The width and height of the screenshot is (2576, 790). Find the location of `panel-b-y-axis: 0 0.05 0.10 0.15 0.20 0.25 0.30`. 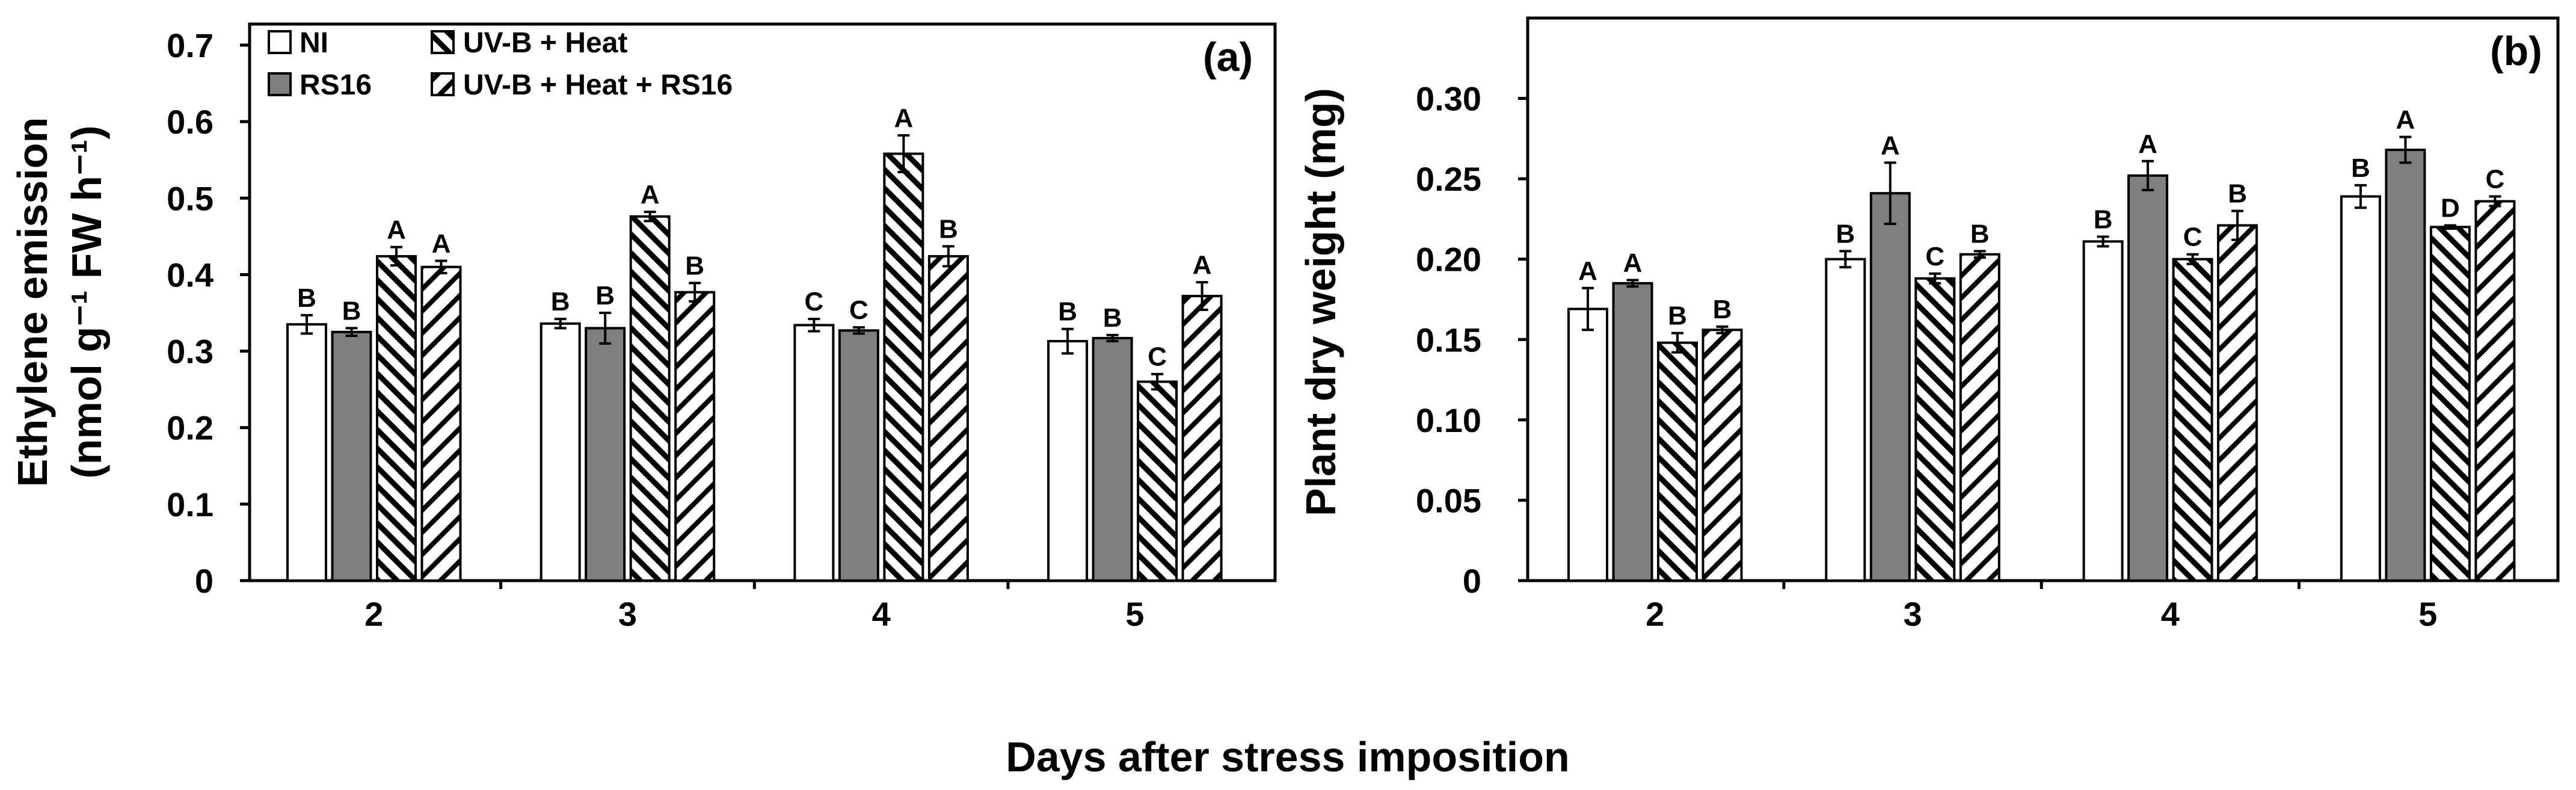

panel-b-y-axis: 0 0.05 0.10 0.15 0.20 0.25 0.30 is located at coordinates (1472, 340).